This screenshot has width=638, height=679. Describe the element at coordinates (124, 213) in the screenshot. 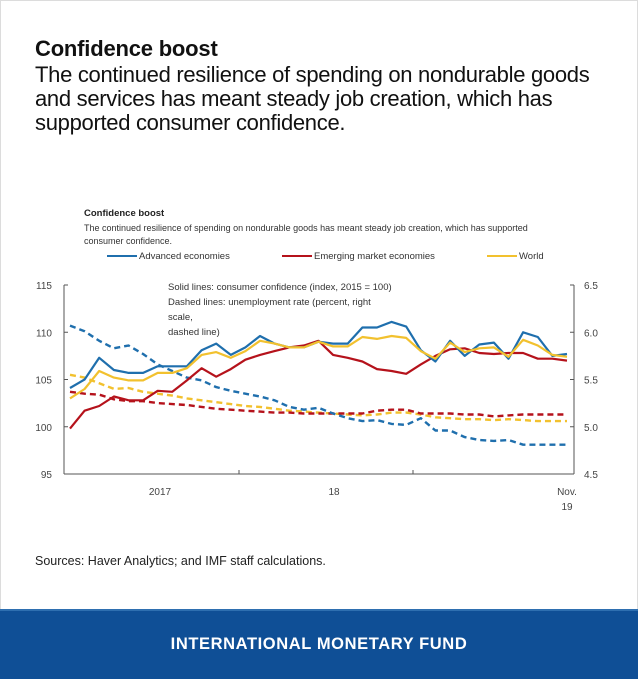

I see `chart-title: Confidence boost` at that location.